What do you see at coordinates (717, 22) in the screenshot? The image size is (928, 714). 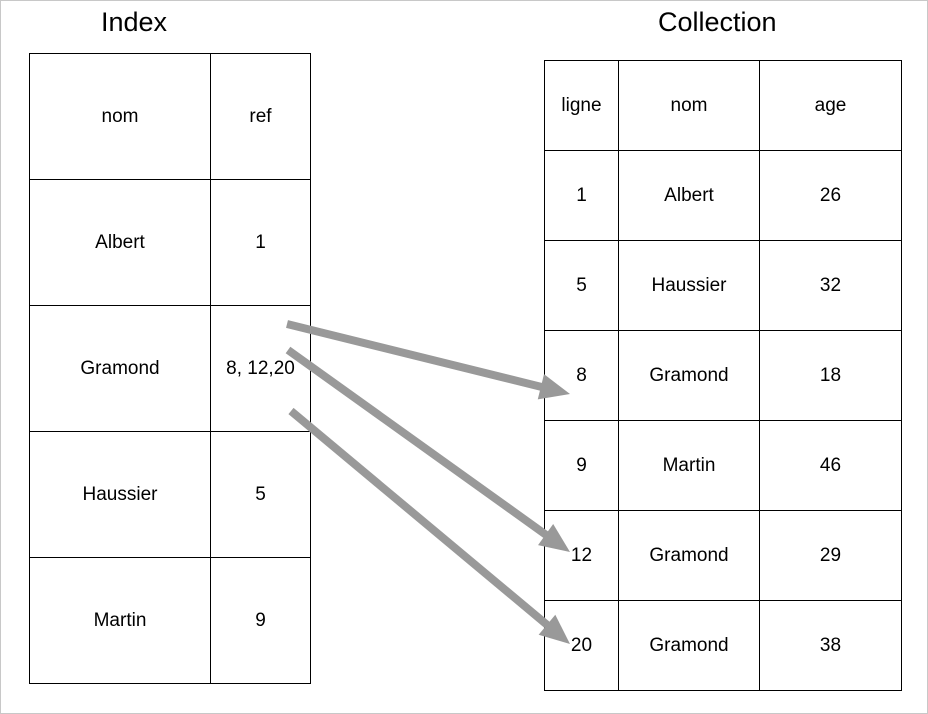 I see `collection-title: Collection` at bounding box center [717, 22].